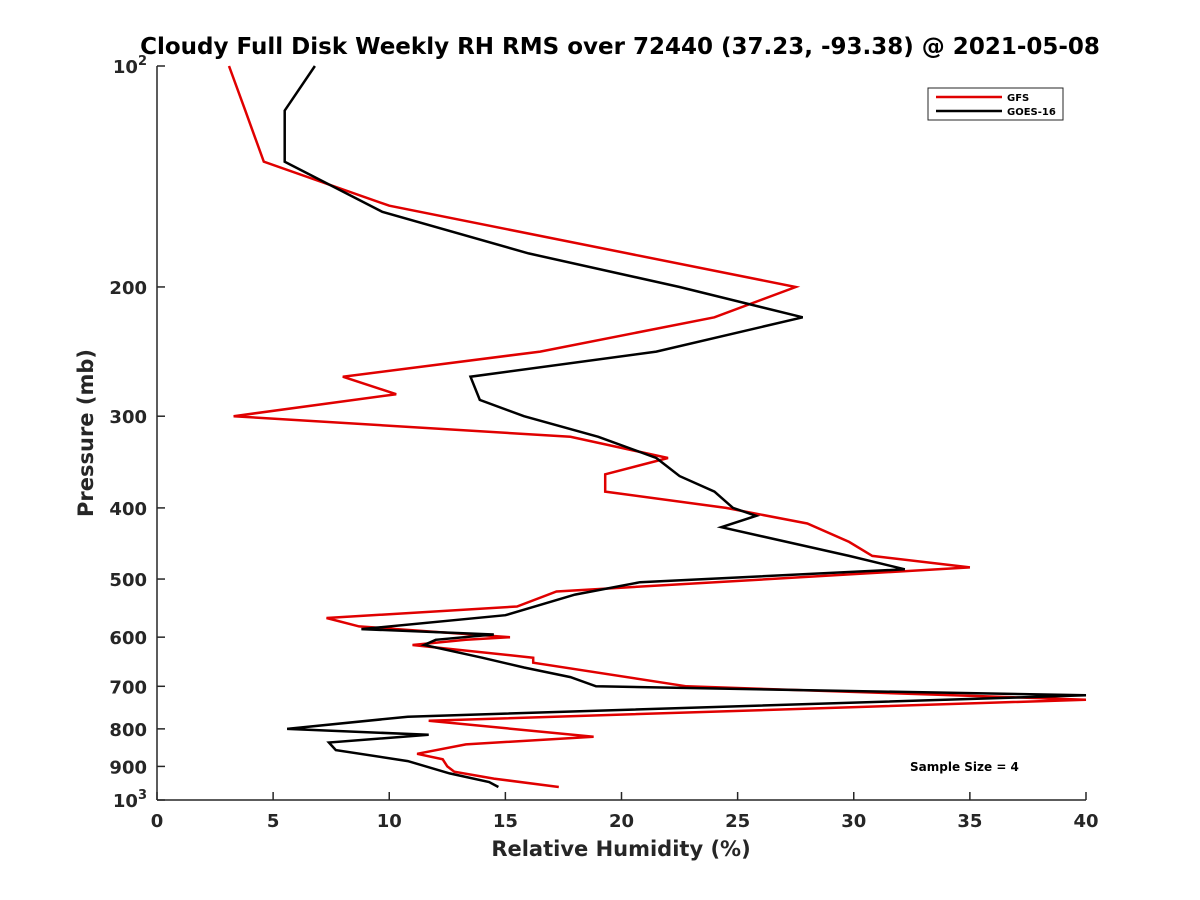  What do you see at coordinates (1085, 821) in the screenshot?
I see `x-tick-label: 40` at bounding box center [1085, 821].